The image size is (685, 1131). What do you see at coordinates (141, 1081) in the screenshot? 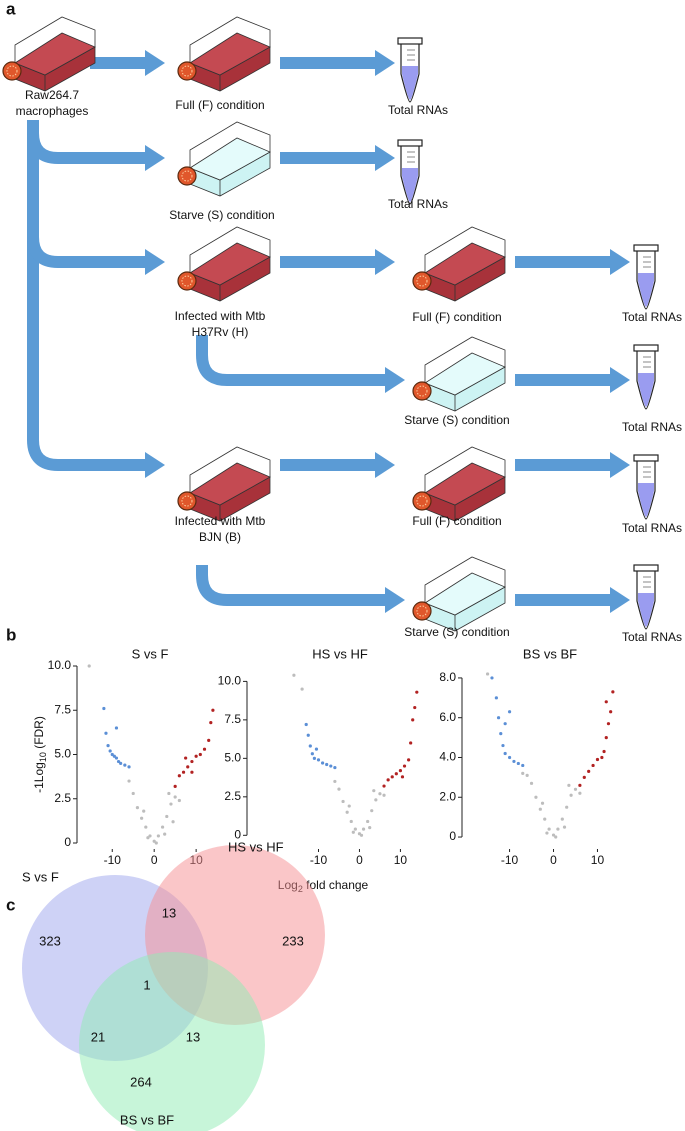
I see `venn-count: 264` at bounding box center [141, 1081].